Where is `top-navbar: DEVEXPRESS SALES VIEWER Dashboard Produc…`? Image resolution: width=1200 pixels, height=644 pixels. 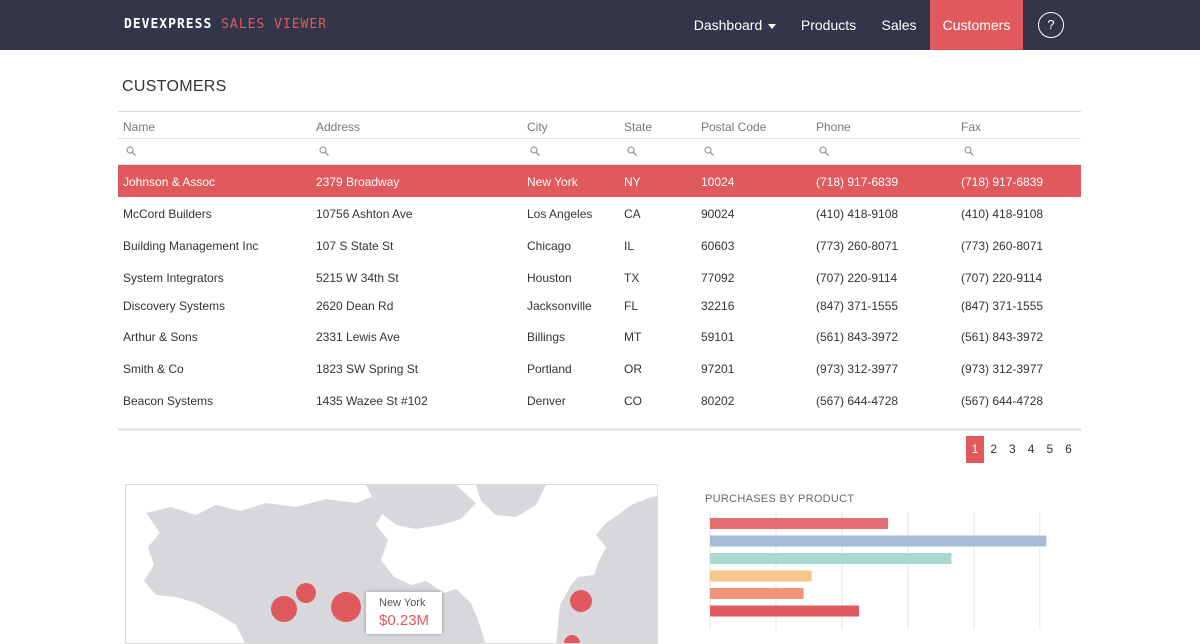
top-navbar: DEVEXPRESS SALES VIEWER Dashboard Produc… is located at coordinates (600, 25).